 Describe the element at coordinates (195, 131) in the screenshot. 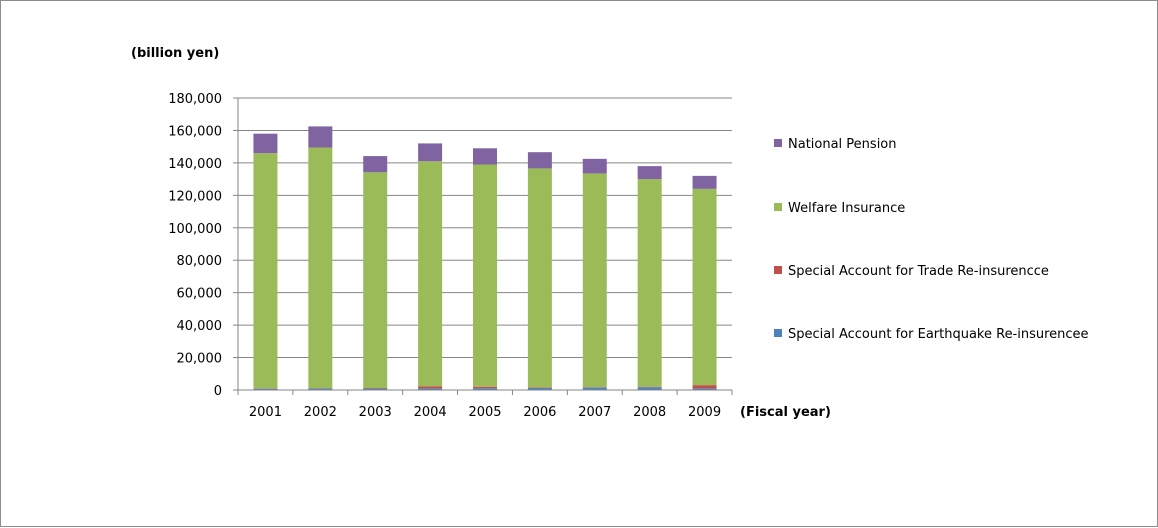

I see `y-tick-label: 160,000` at that location.